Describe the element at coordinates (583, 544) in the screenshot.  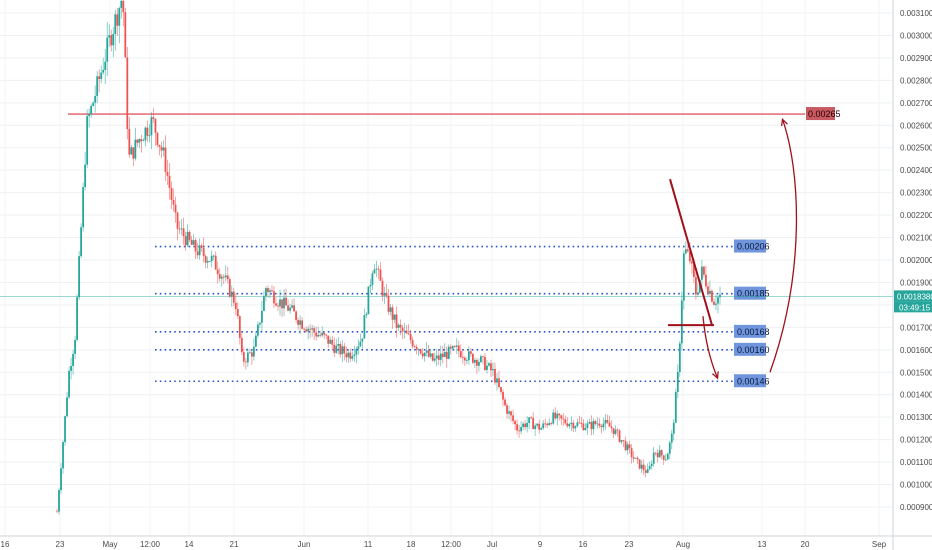
I see `x-tick-label: 16` at that location.